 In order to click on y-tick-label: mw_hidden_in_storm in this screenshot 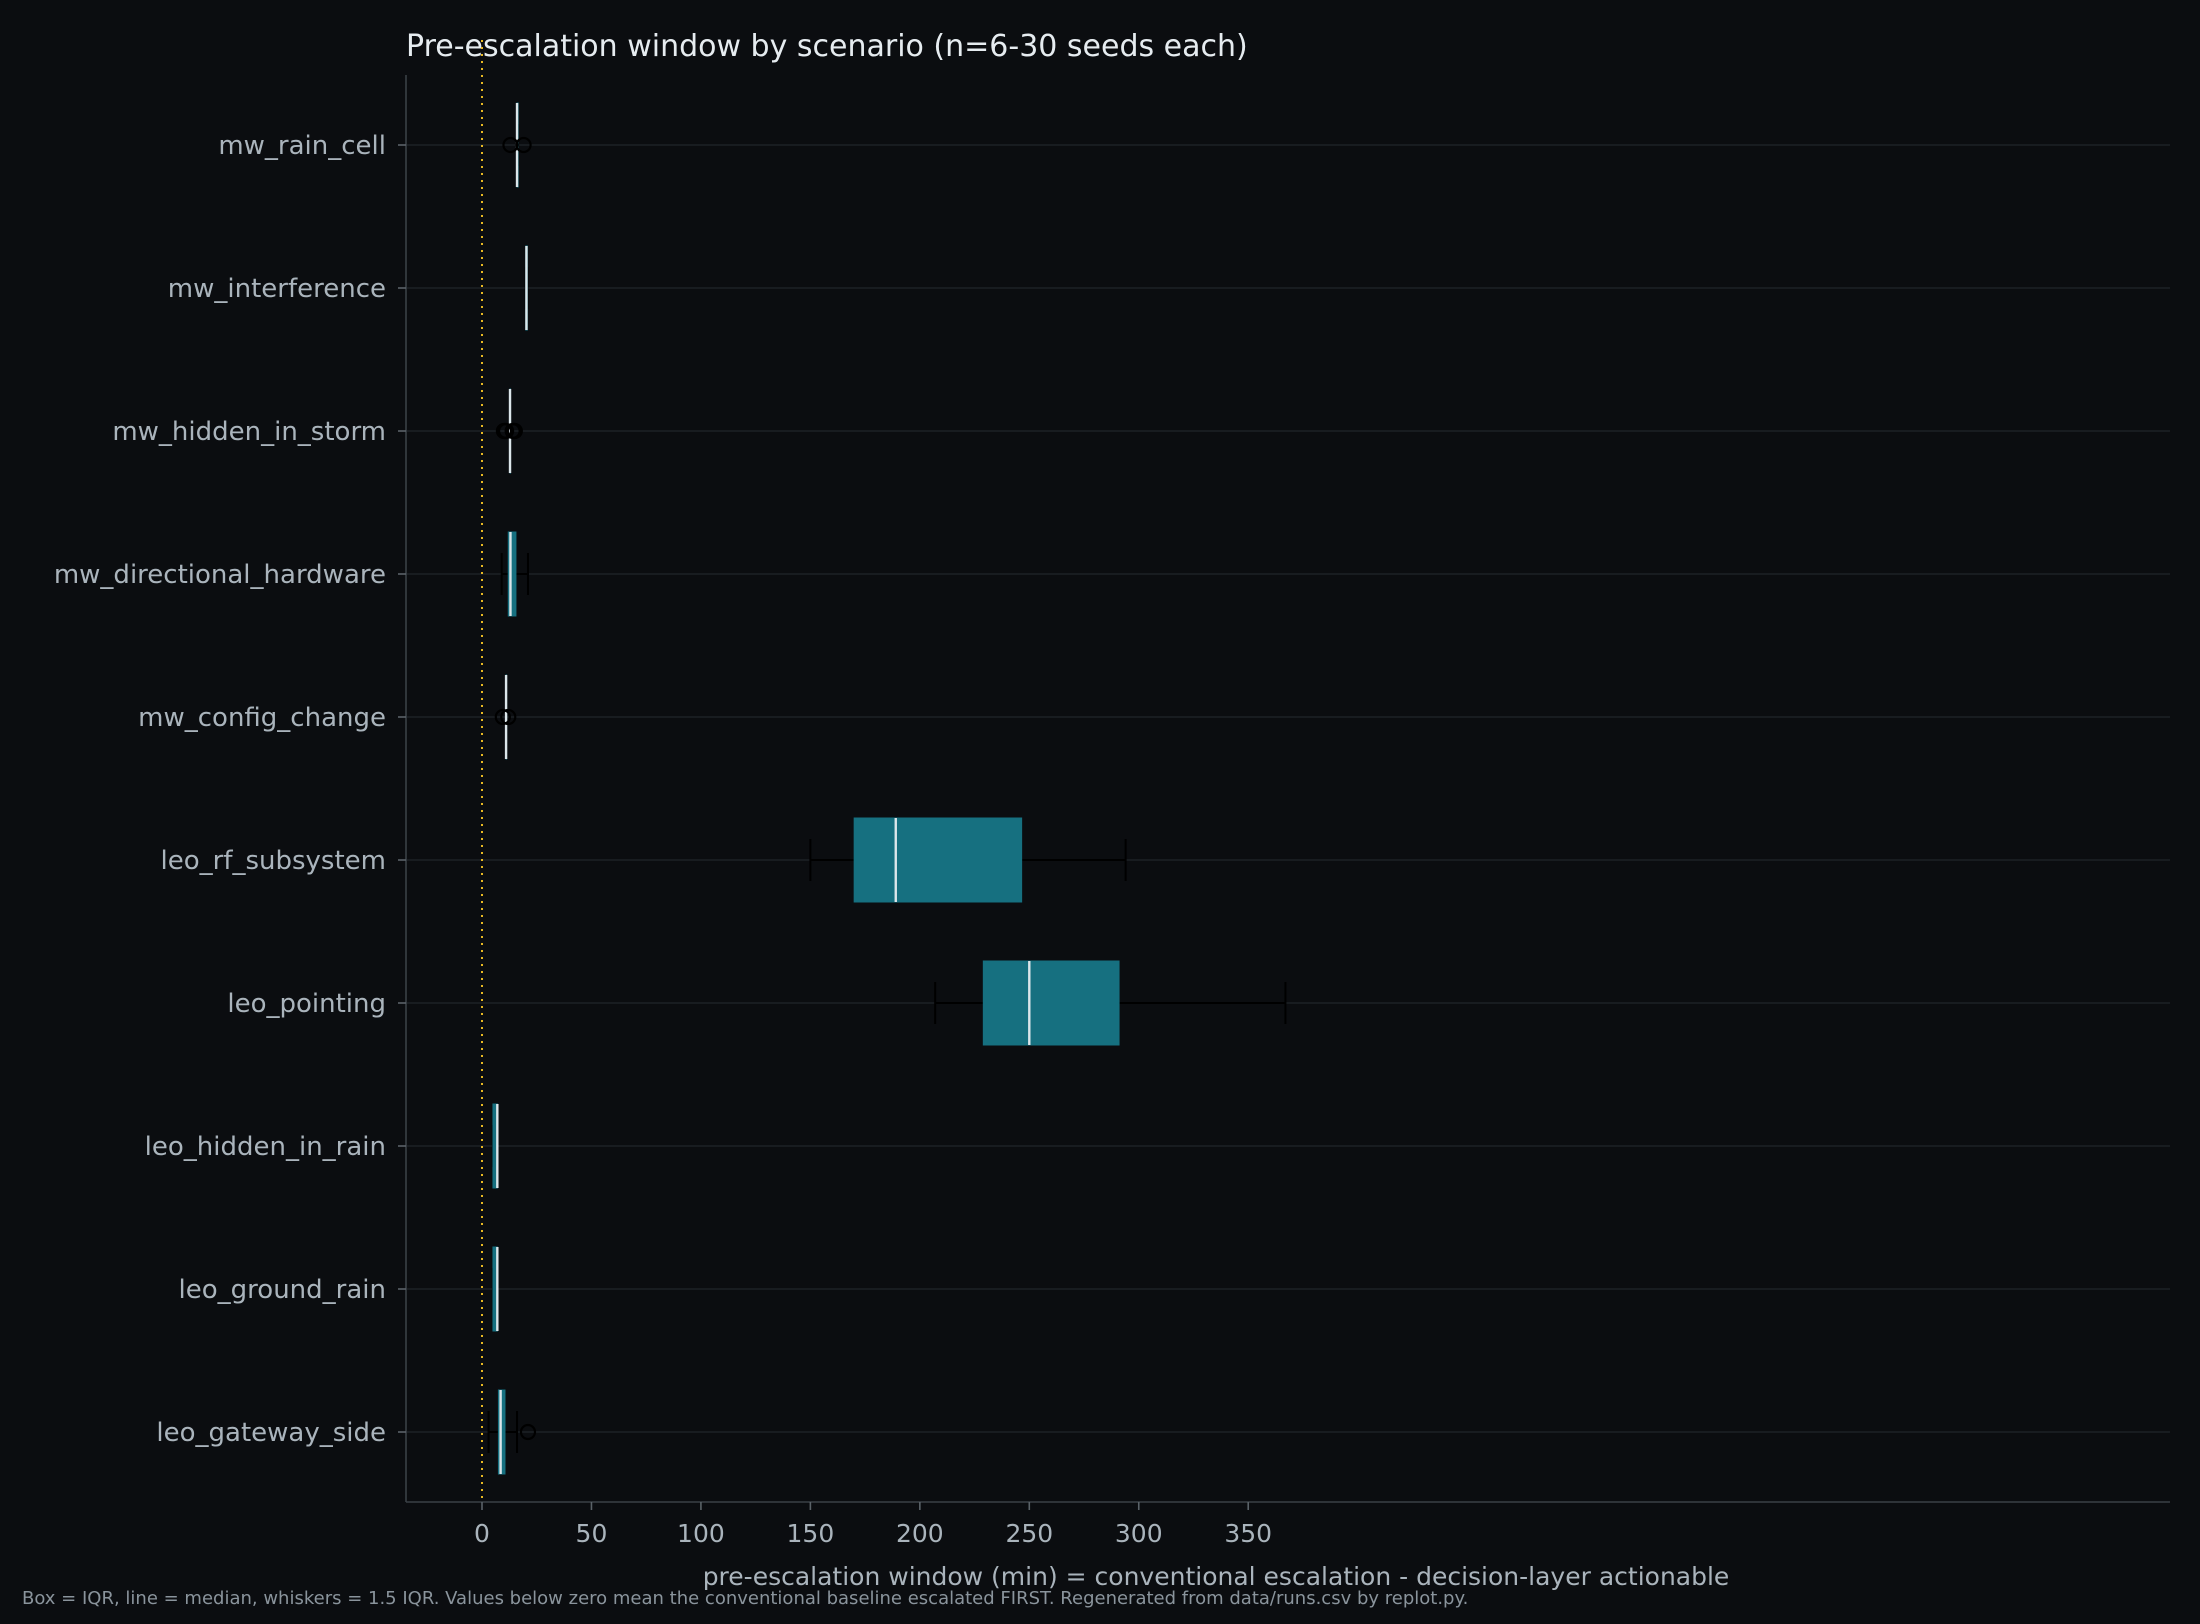, I will do `click(249, 432)`.